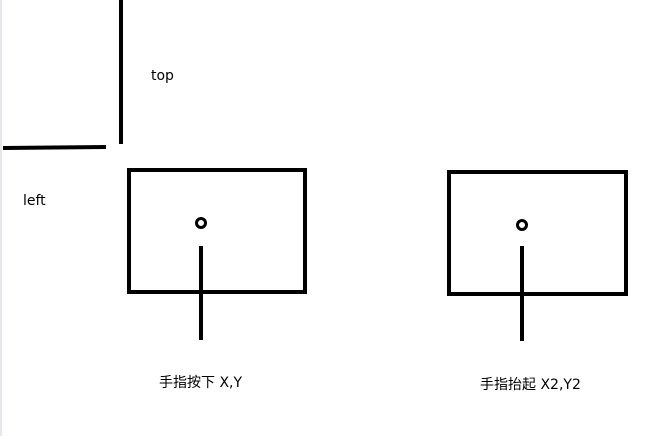 This screenshot has width=660, height=436. What do you see at coordinates (1, 218) in the screenshot?
I see `canvas-edge` at bounding box center [1, 218].